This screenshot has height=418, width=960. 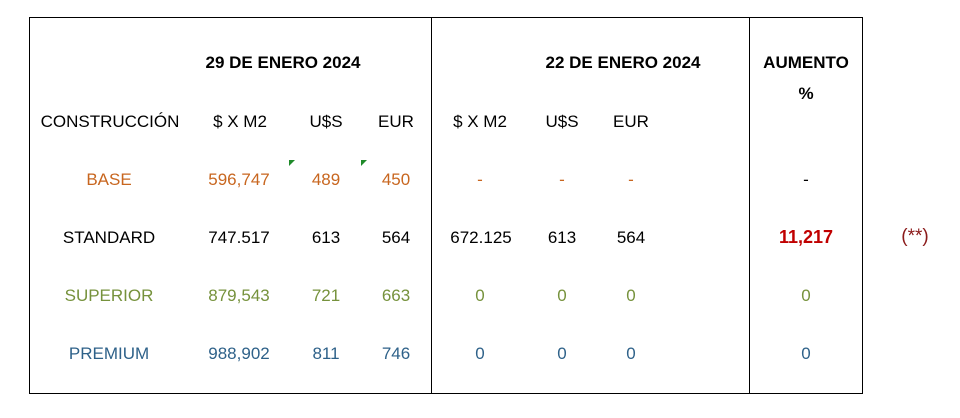 What do you see at coordinates (239, 295) in the screenshot?
I see `row-superior-price-m2: 879,543` at bounding box center [239, 295].